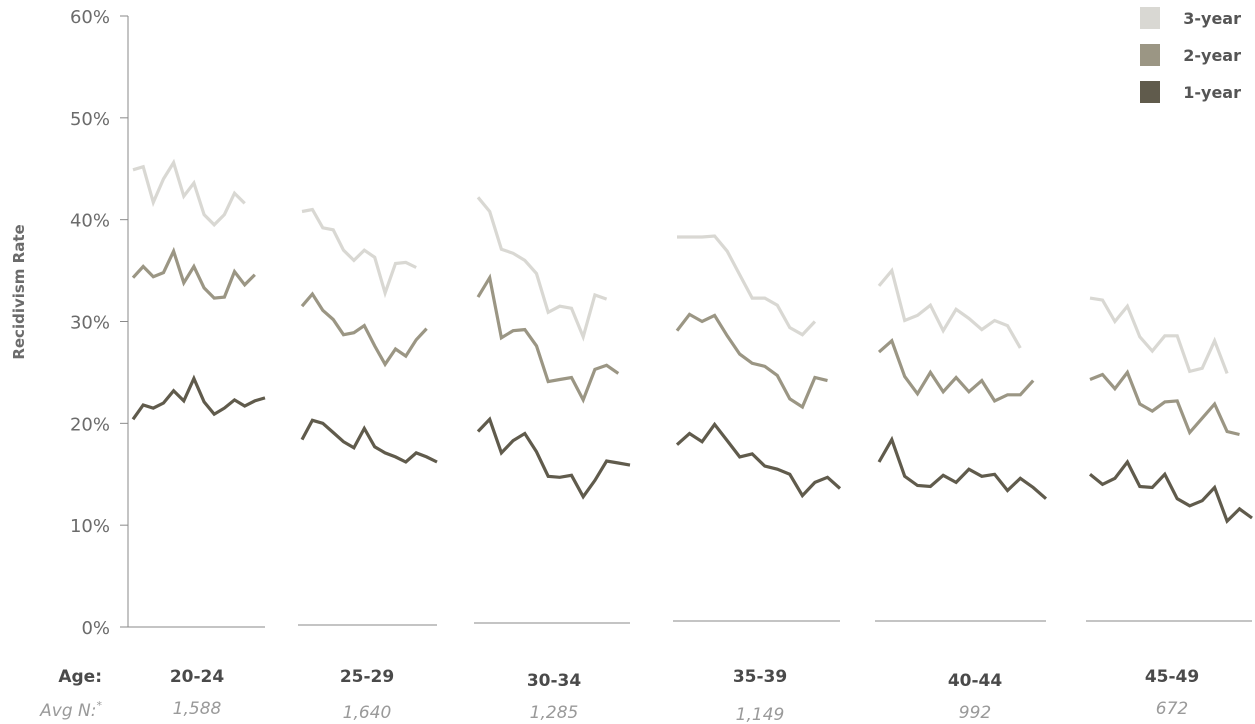 The width and height of the screenshot is (1255, 724). I want to click on legend: 3-year 2-year 1-year, so click(1190, 55).